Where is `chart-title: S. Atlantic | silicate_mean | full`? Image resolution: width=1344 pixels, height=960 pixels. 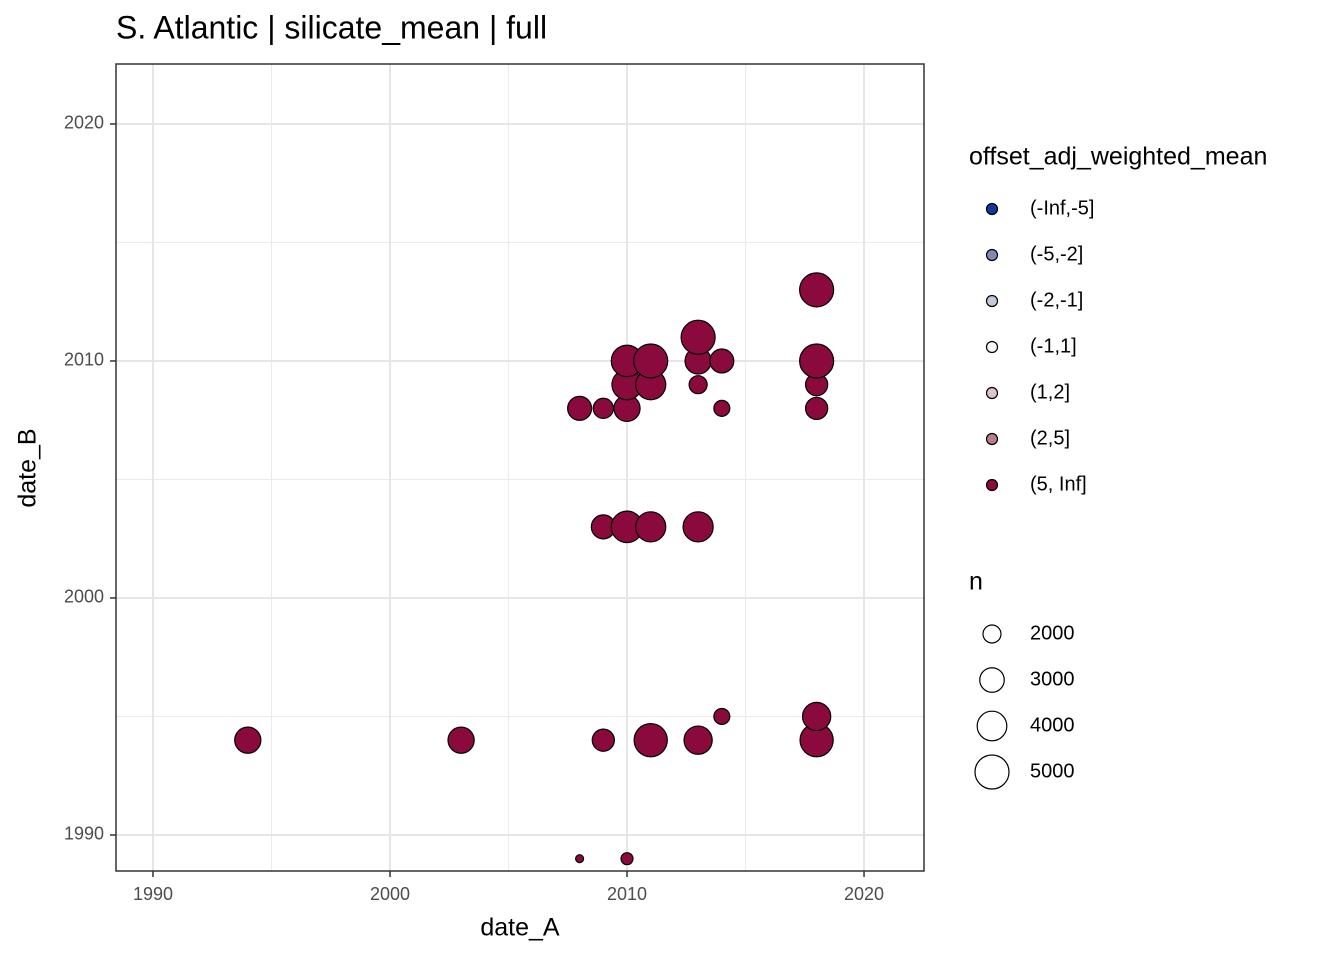
chart-title: S. Atlantic | silicate_mean | full is located at coordinates (331, 27).